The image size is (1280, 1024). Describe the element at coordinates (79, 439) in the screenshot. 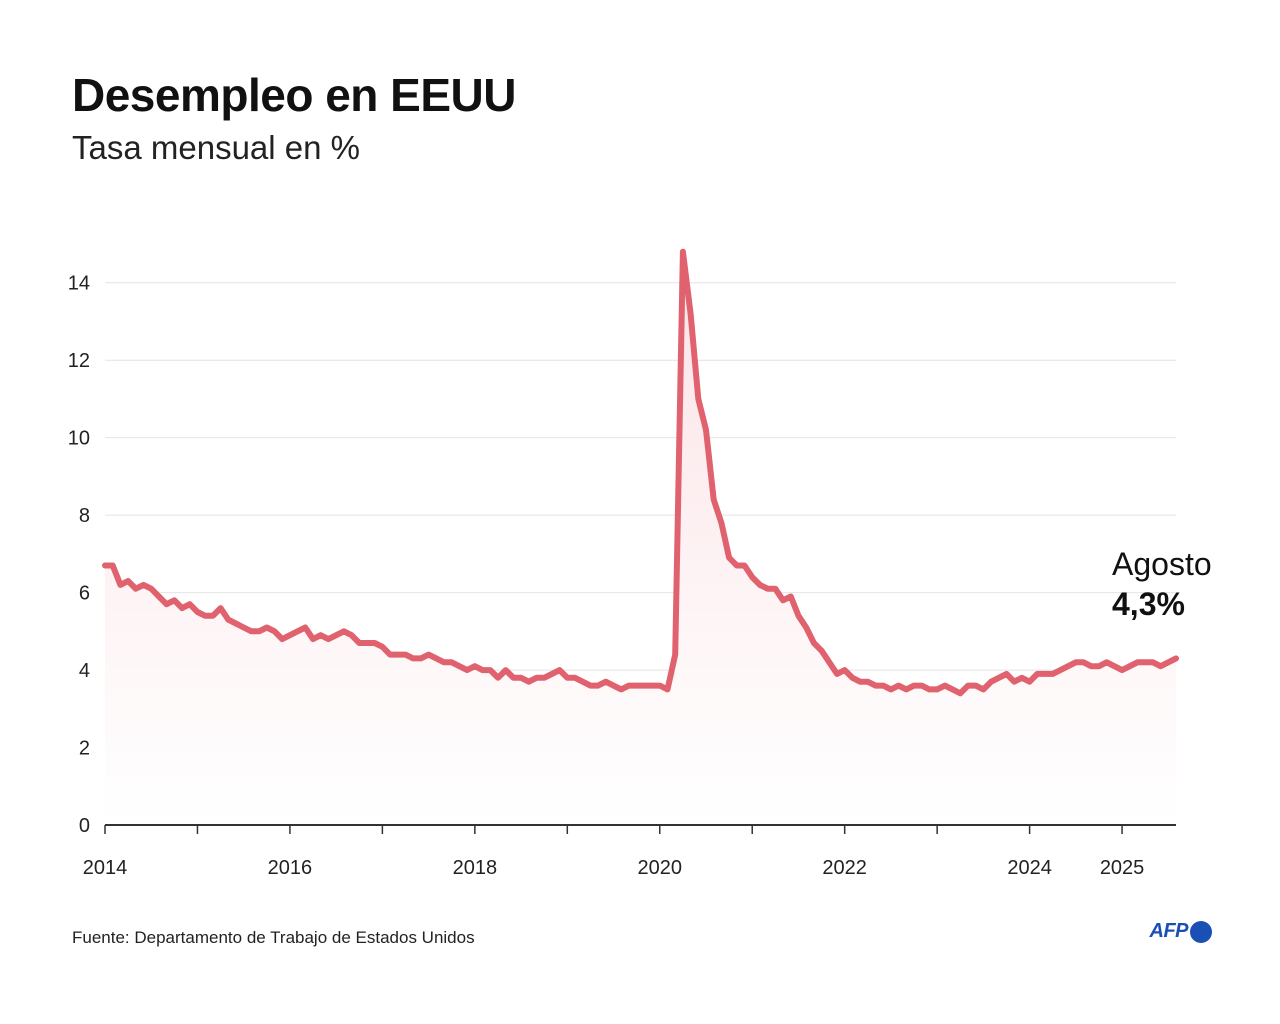

I see `y-tick-label: 10` at that location.